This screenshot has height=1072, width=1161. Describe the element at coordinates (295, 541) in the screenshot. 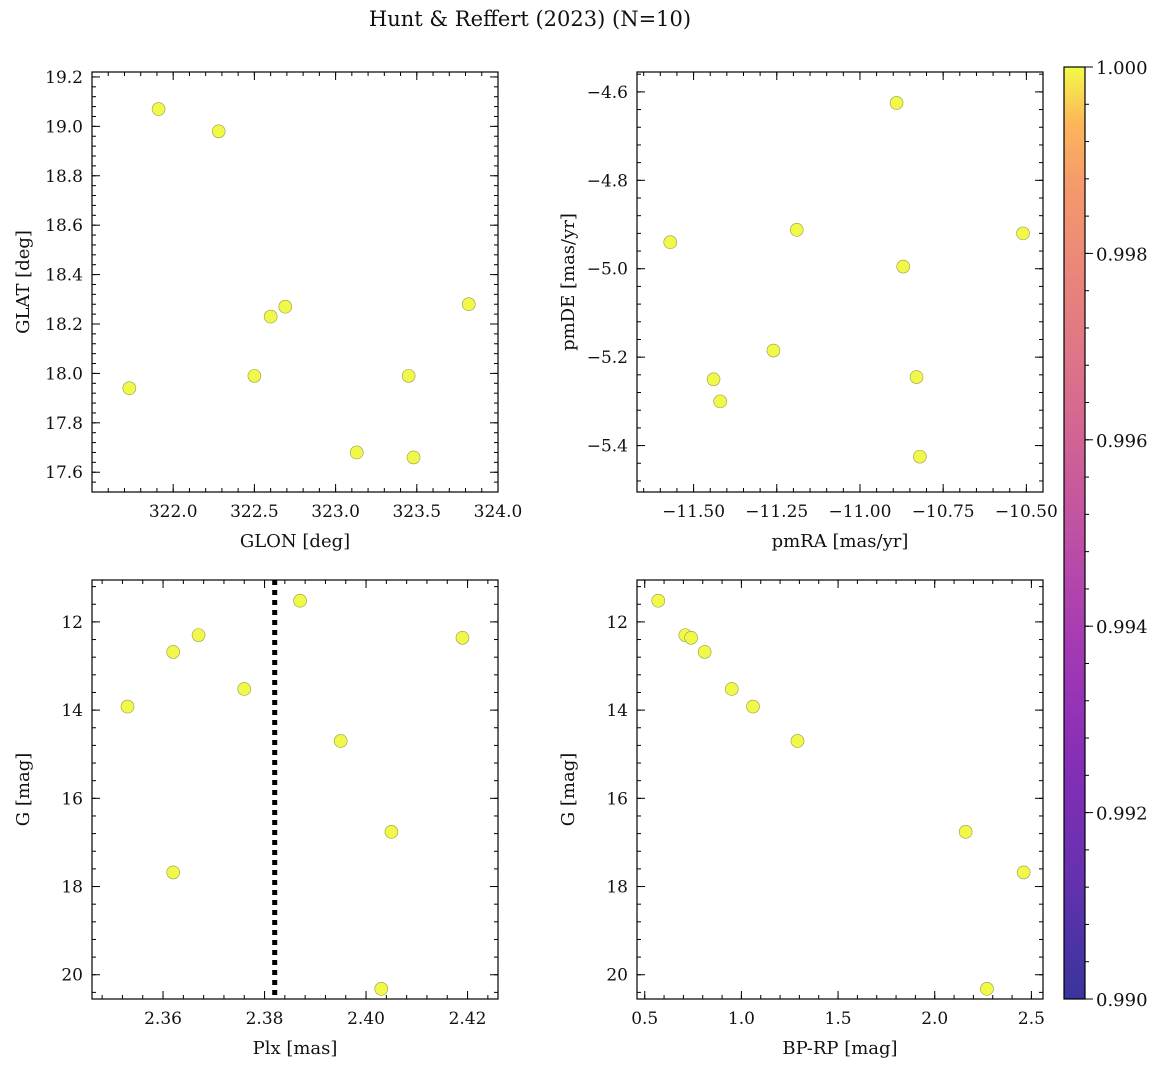

I see `x-axis-label: GLON [deg]` at that location.